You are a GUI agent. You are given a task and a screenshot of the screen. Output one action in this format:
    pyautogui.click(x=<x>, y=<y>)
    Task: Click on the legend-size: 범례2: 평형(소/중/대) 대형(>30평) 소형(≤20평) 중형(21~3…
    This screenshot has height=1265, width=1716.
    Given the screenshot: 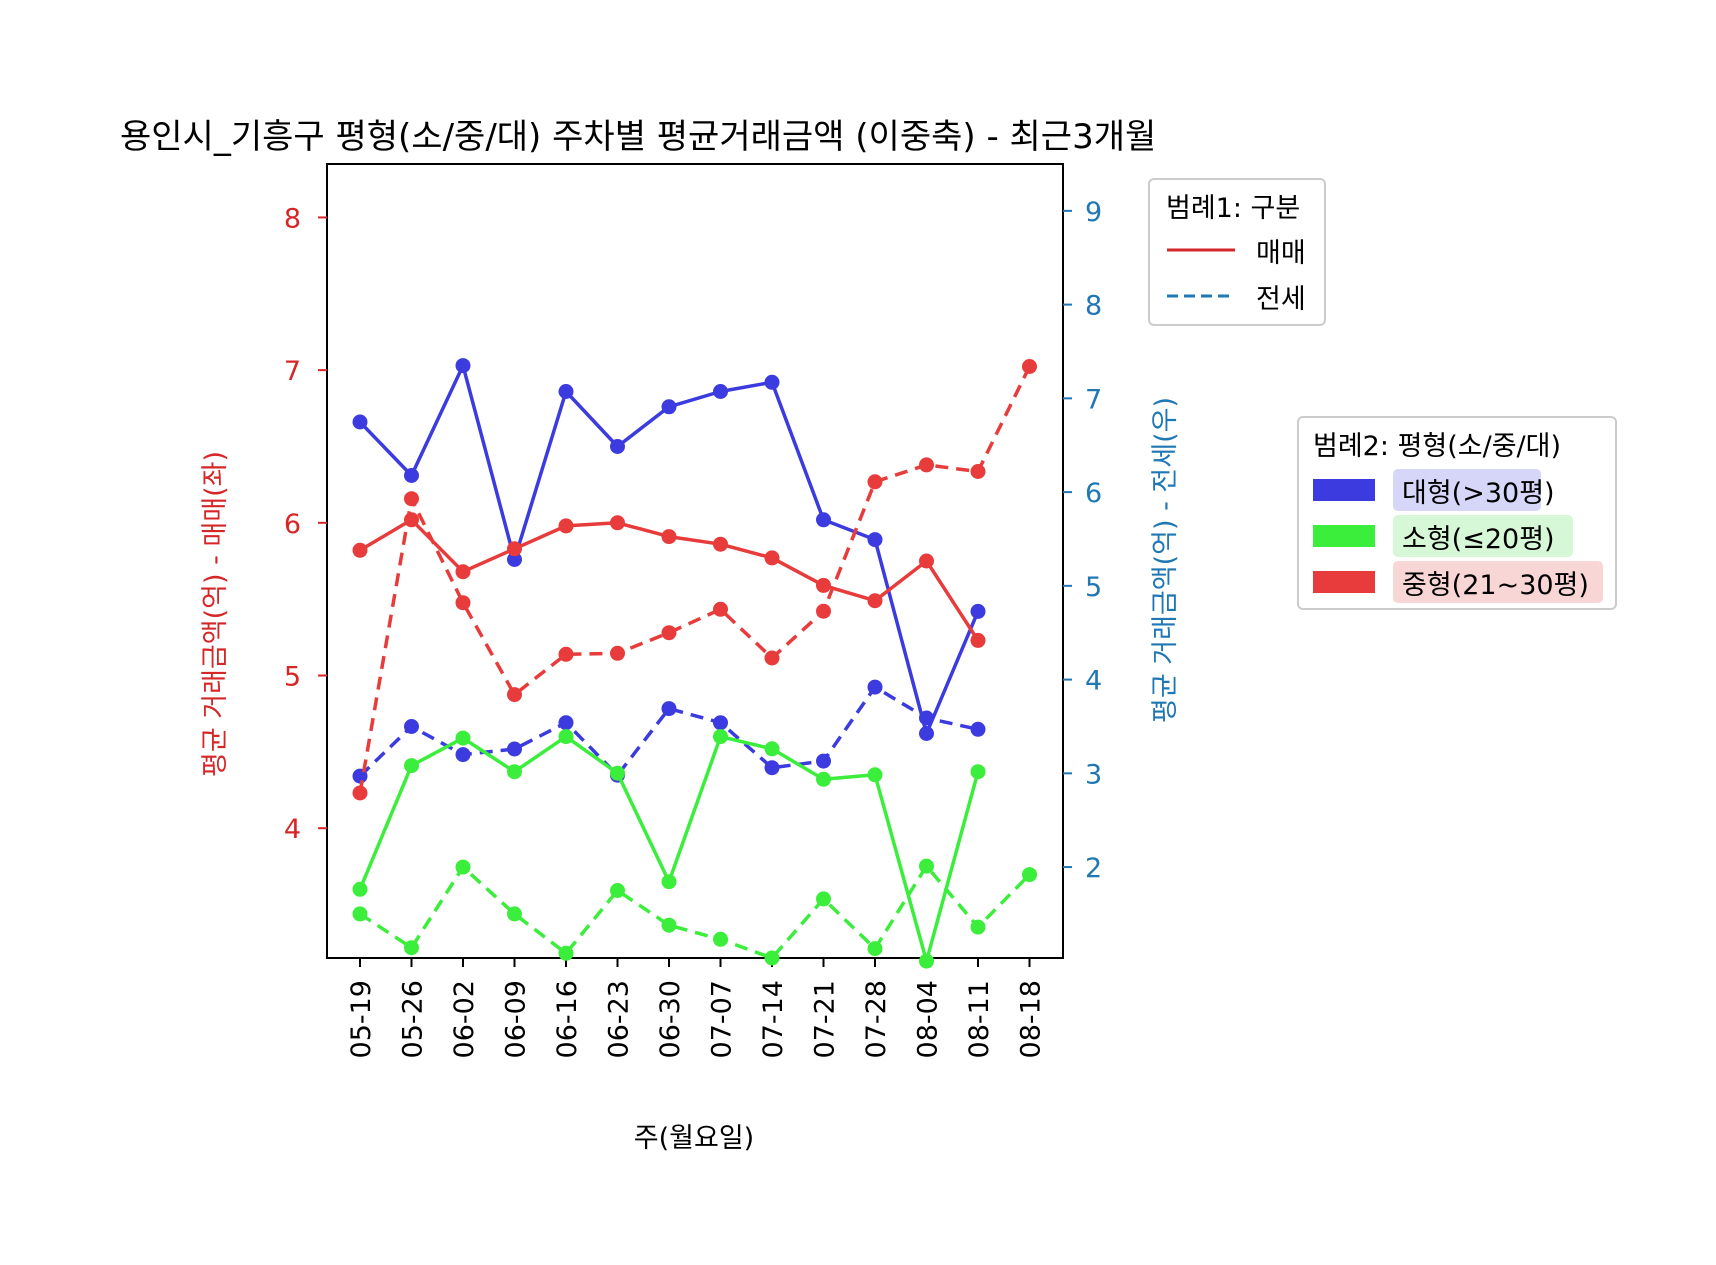 What is the action you would take?
    pyautogui.click(x=1457, y=513)
    